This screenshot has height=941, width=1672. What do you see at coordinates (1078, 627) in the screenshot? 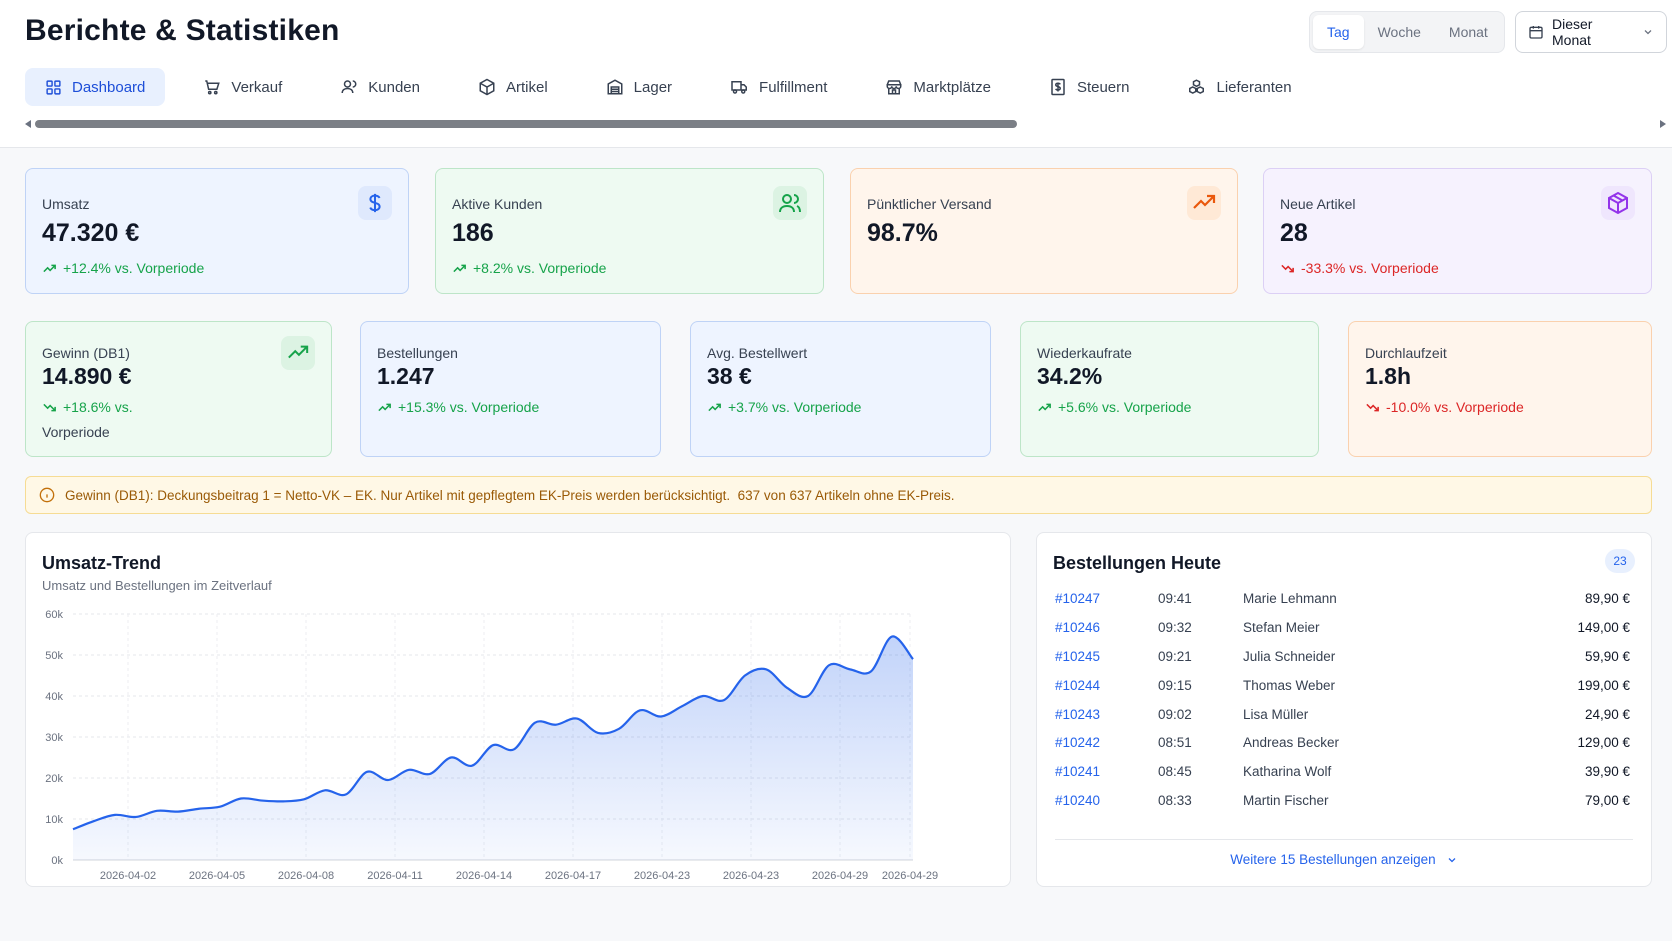
I see `order-id-link: #10246` at bounding box center [1078, 627].